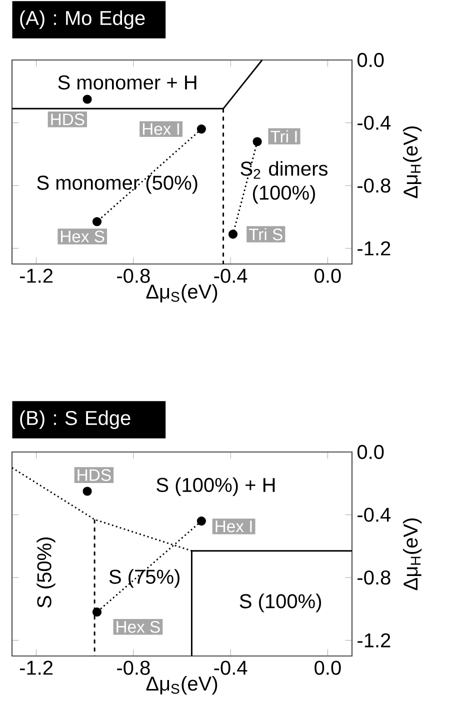  What do you see at coordinates (127, 82) in the screenshot?
I see `annotation: S monomer + H` at bounding box center [127, 82].